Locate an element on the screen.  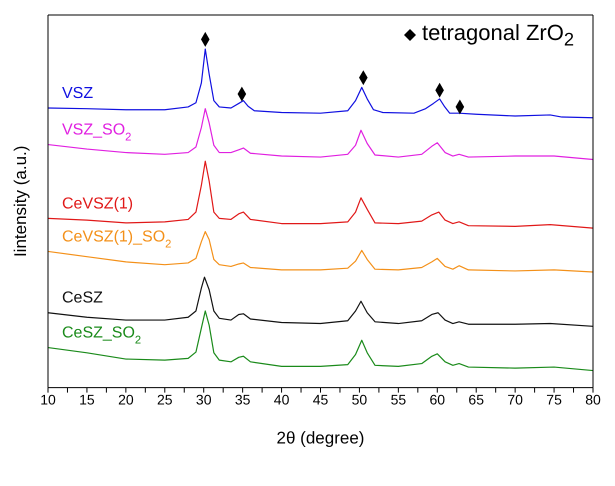
x-axis-title: 2θ (degree) is located at coordinates (320, 438).